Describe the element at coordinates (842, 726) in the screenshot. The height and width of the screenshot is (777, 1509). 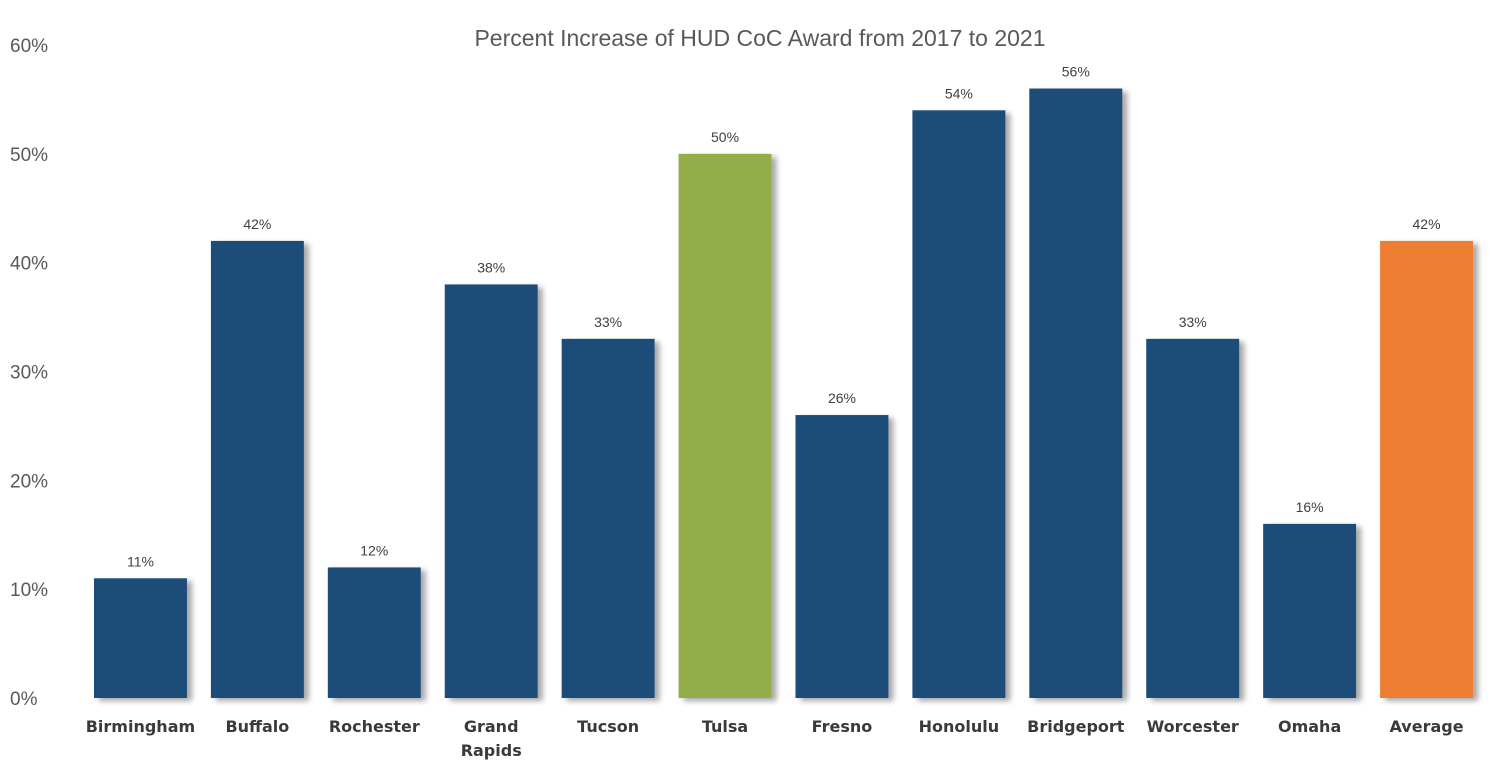
I see `x-tick-label: Fresno` at that location.